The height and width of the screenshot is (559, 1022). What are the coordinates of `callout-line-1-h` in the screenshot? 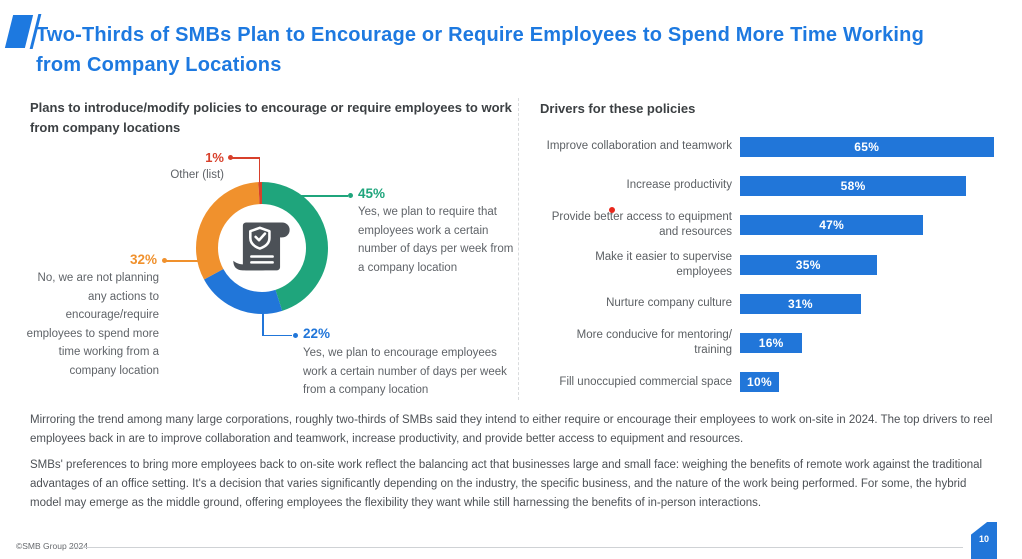 It's located at (246, 158).